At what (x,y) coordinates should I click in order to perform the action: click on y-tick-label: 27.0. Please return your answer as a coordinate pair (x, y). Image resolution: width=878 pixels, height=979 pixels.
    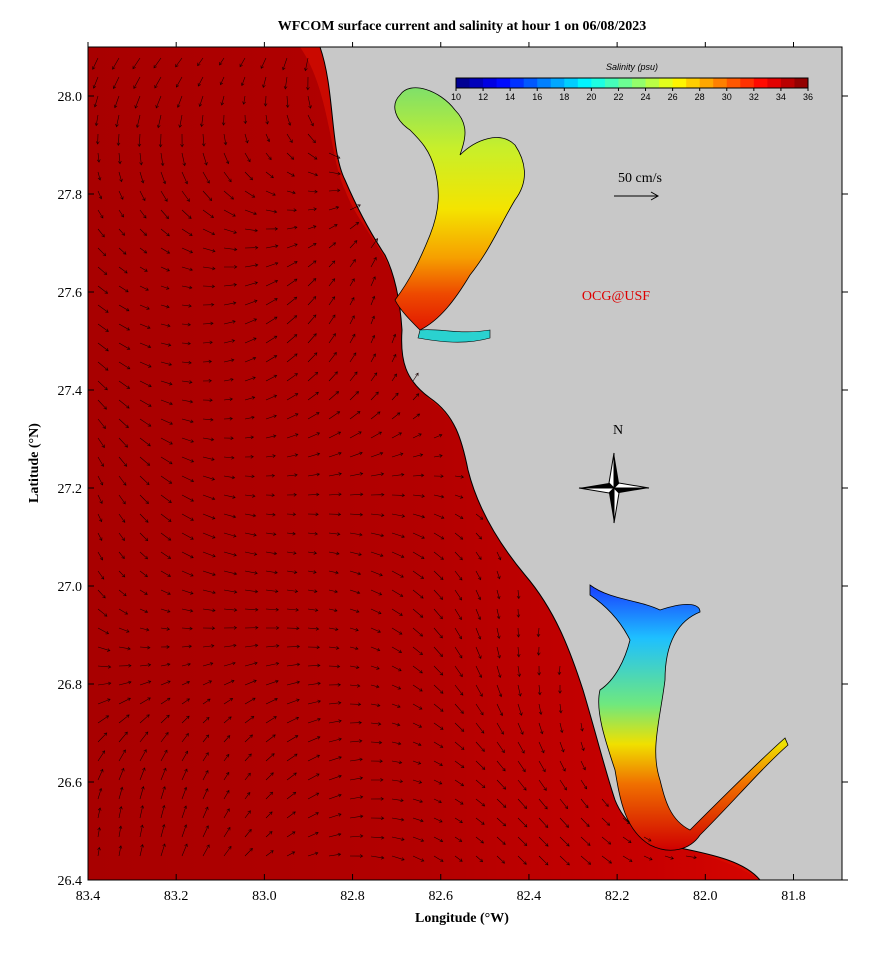
    Looking at the image, I should click on (70, 587).